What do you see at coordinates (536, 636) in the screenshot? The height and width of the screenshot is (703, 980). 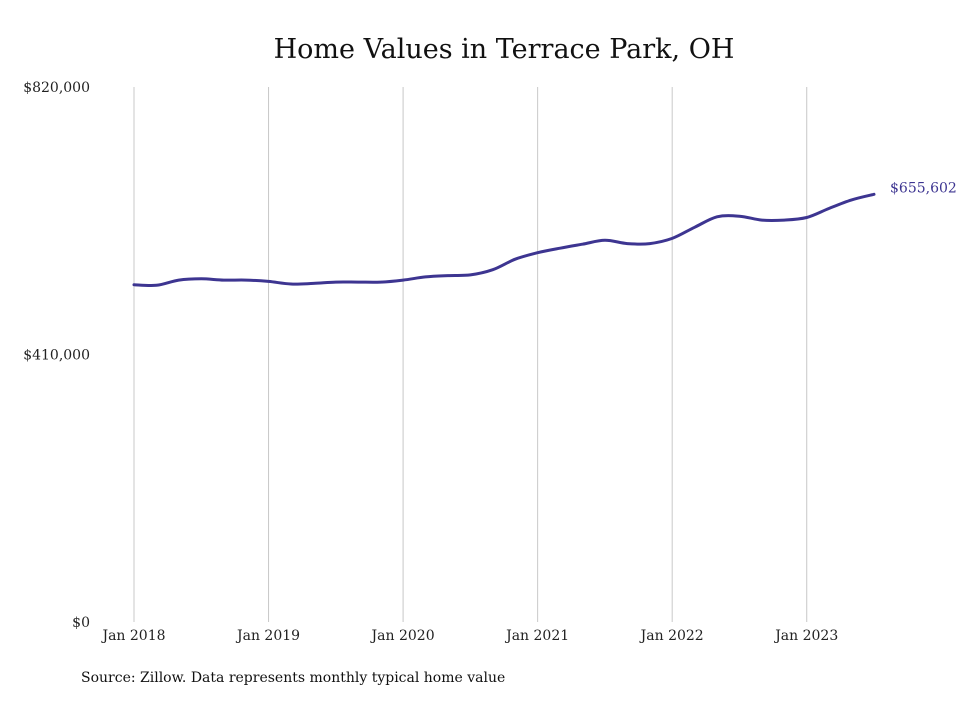 I see `x-tick-label: Jan 2021` at bounding box center [536, 636].